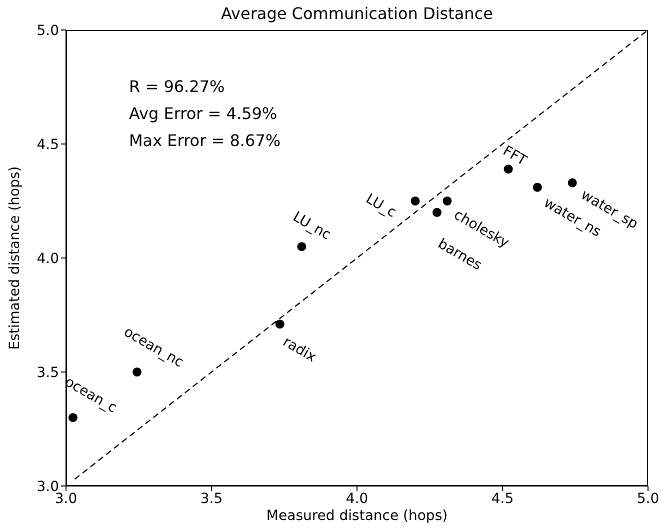  I want to click on annotation: R = 96.27%, so click(177, 87).